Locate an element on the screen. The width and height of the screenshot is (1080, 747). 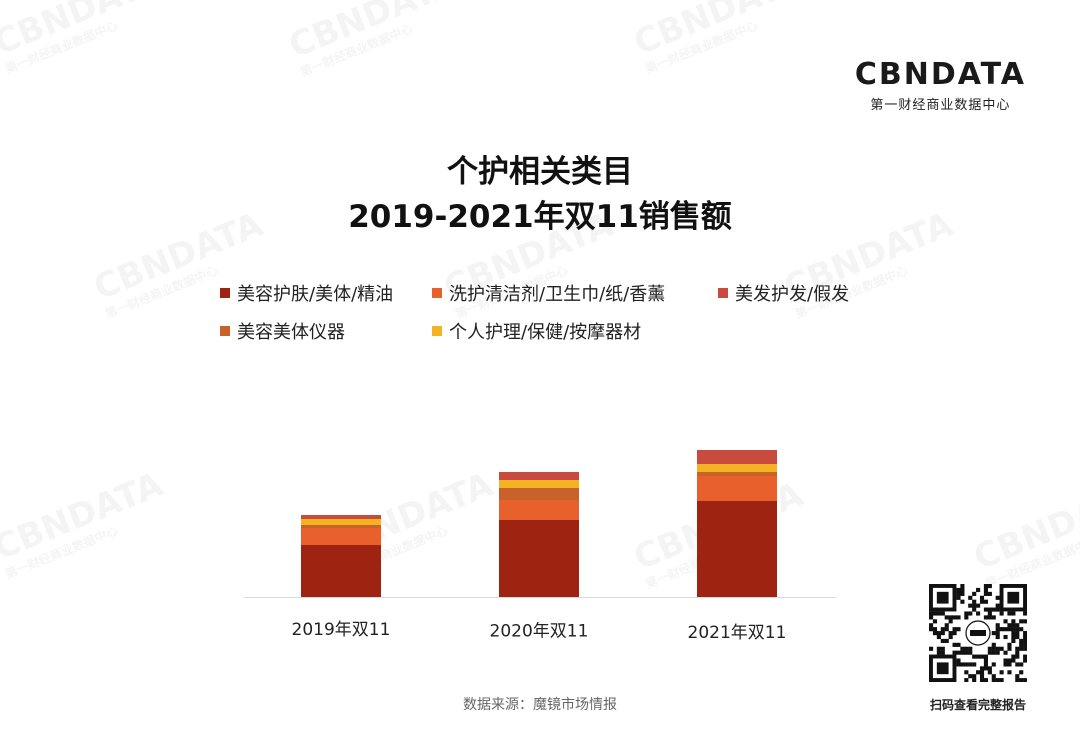
qr-caption: 扫码查看完整报告 is located at coordinates (977, 705).